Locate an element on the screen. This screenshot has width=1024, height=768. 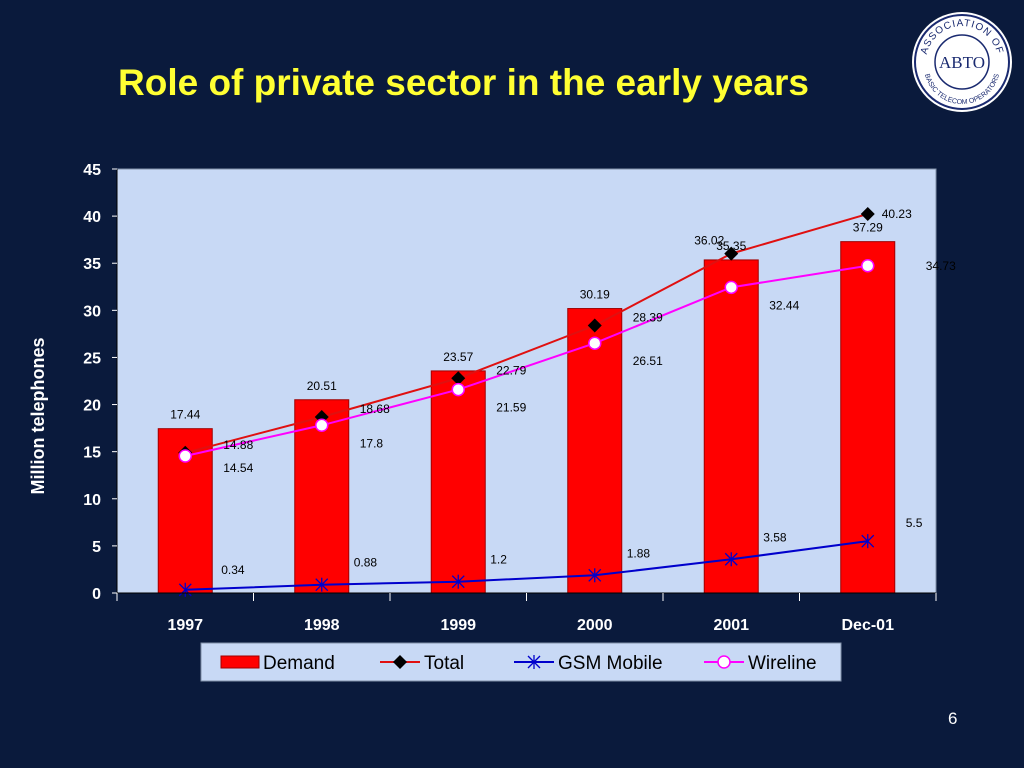
legend-label-gsm-mobile: GSM Mobile is located at coordinates (610, 663).